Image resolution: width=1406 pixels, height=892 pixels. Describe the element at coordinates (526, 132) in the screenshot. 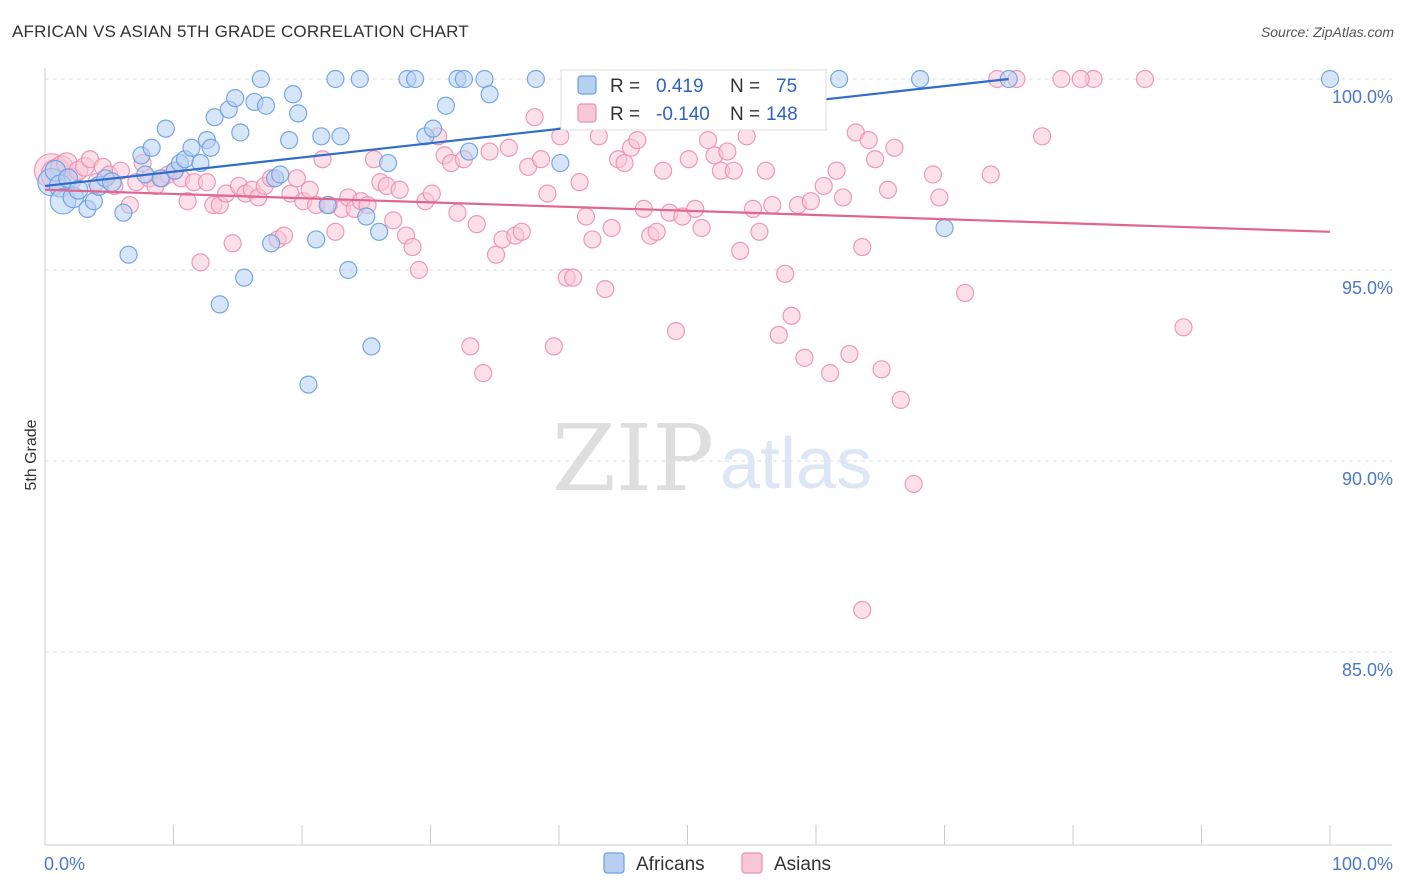

I see `trend-line-africans` at that location.